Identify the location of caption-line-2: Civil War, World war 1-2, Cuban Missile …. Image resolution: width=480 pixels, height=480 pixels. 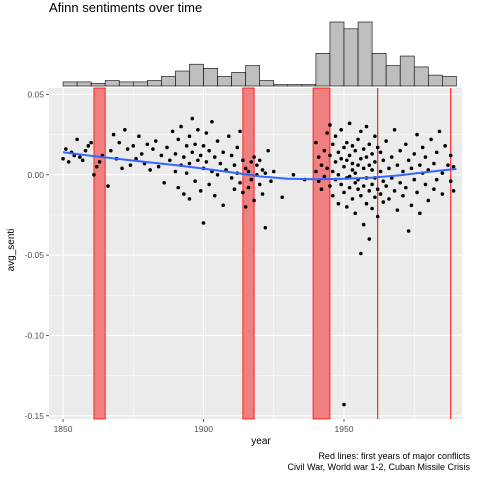
(378, 467).